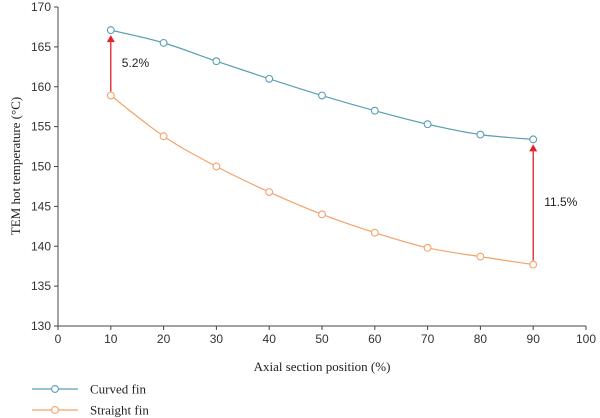  What do you see at coordinates (41, 127) in the screenshot?
I see `y-tick-label: 155` at bounding box center [41, 127].